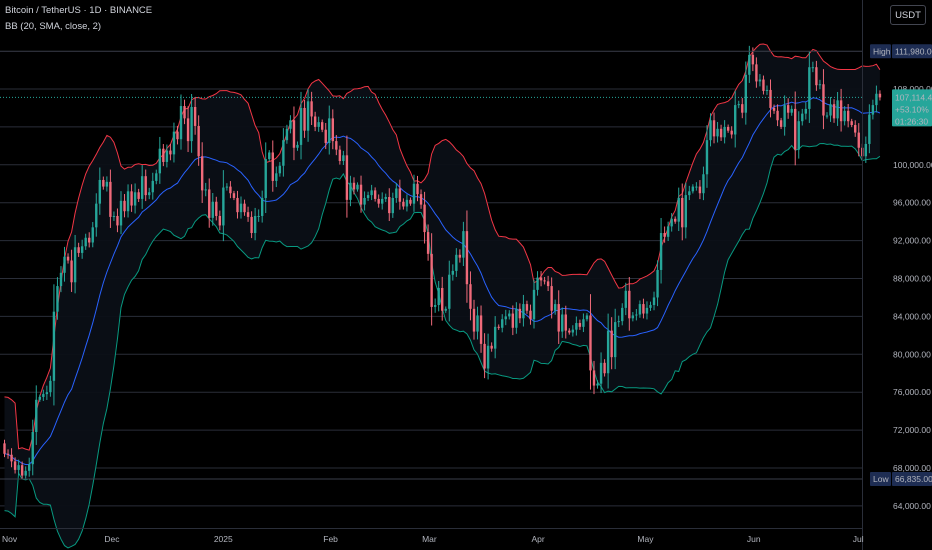 Image resolution: width=932 pixels, height=550 pixels. What do you see at coordinates (908, 15) in the screenshot?
I see `currency-button: USDT` at bounding box center [908, 15].